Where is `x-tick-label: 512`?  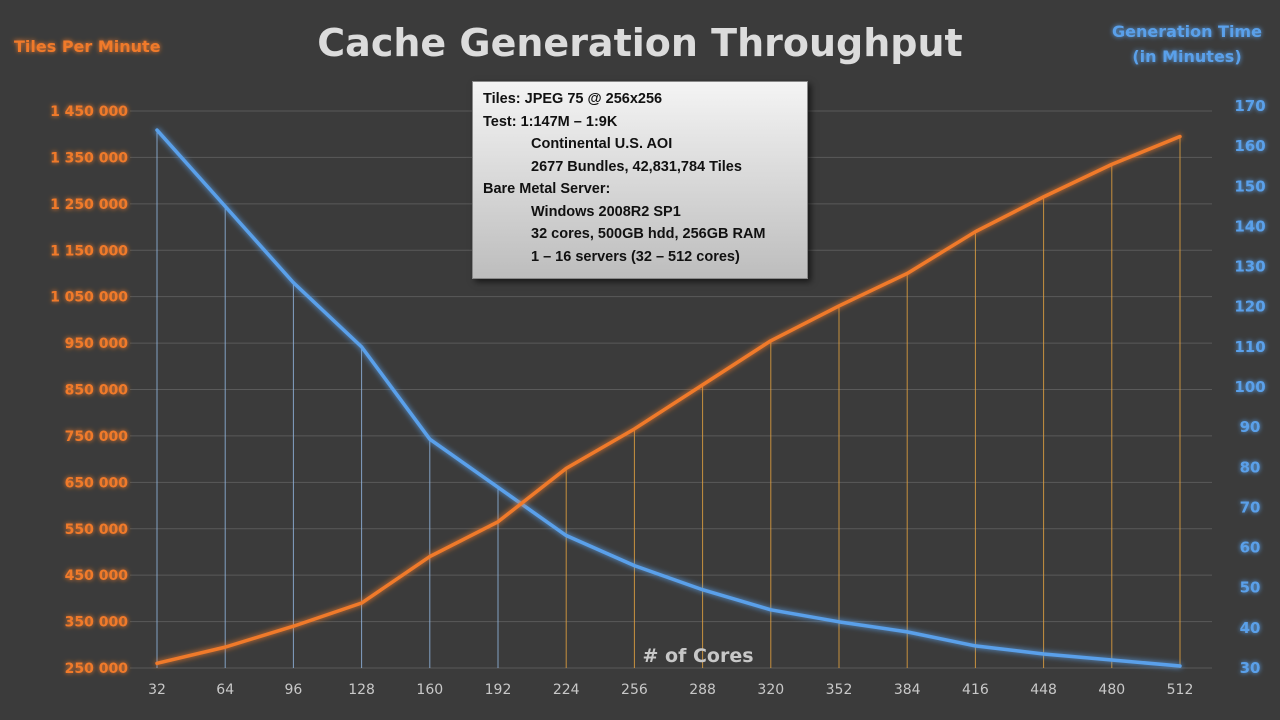
x-tick-label: 512 is located at coordinates (1180, 690).